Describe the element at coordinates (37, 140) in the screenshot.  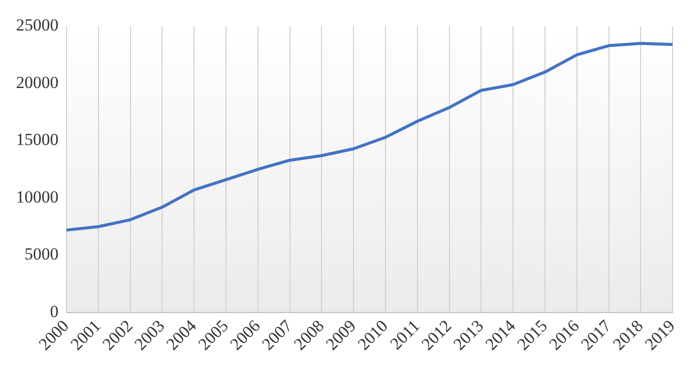
I see `y-tick-label: 15000` at that location.